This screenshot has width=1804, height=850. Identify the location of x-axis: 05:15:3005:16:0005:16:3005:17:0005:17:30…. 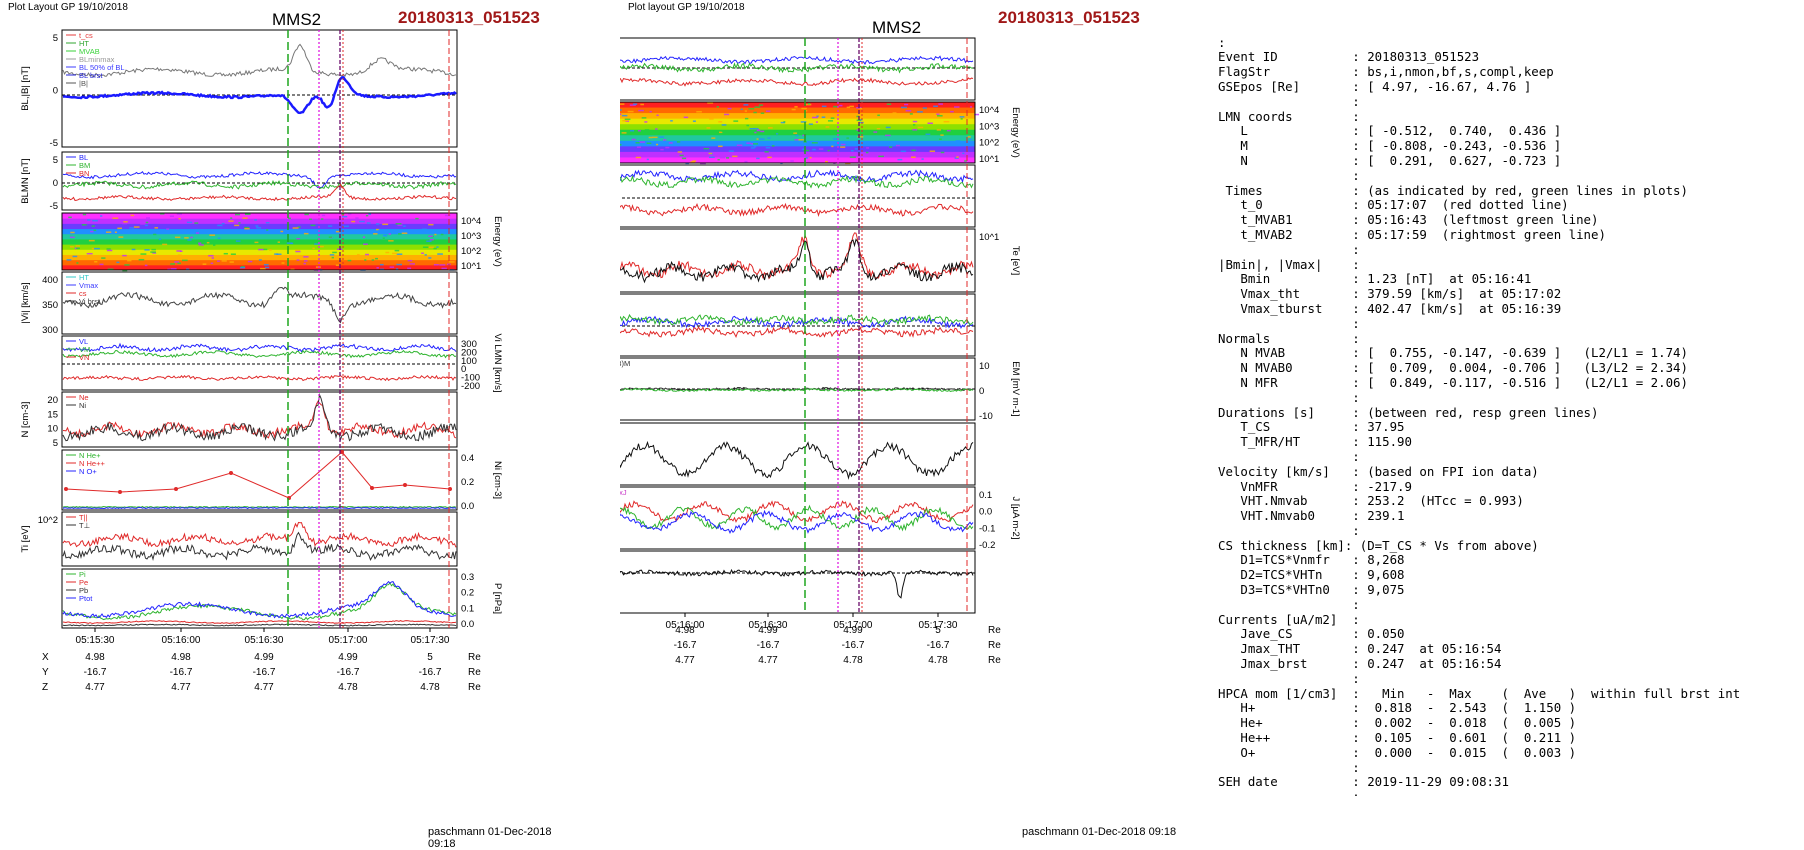
(833, 639).